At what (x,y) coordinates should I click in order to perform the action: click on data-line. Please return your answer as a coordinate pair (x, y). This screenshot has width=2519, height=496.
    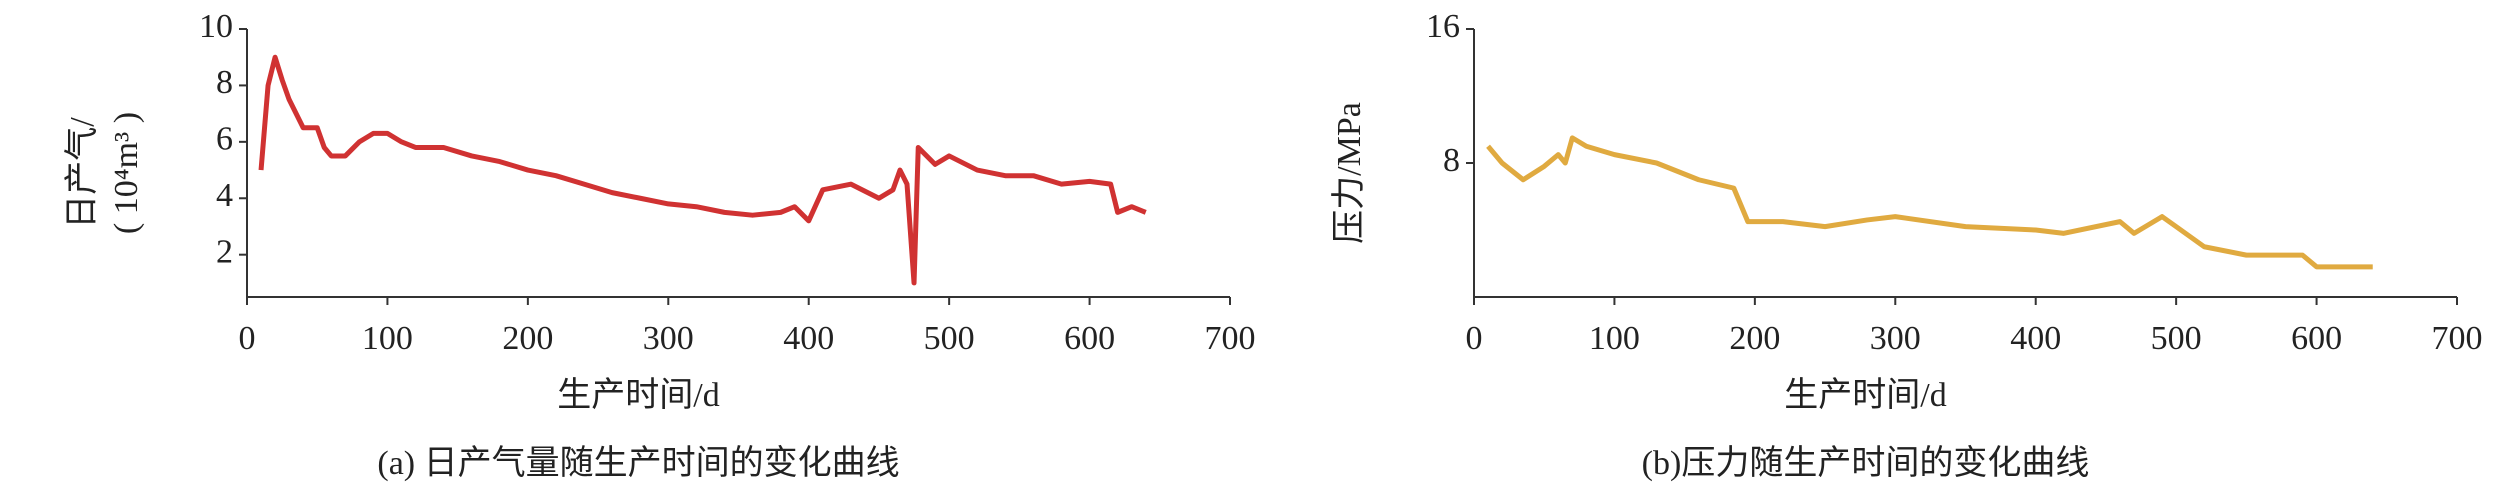
    Looking at the image, I should click on (1929, 202).